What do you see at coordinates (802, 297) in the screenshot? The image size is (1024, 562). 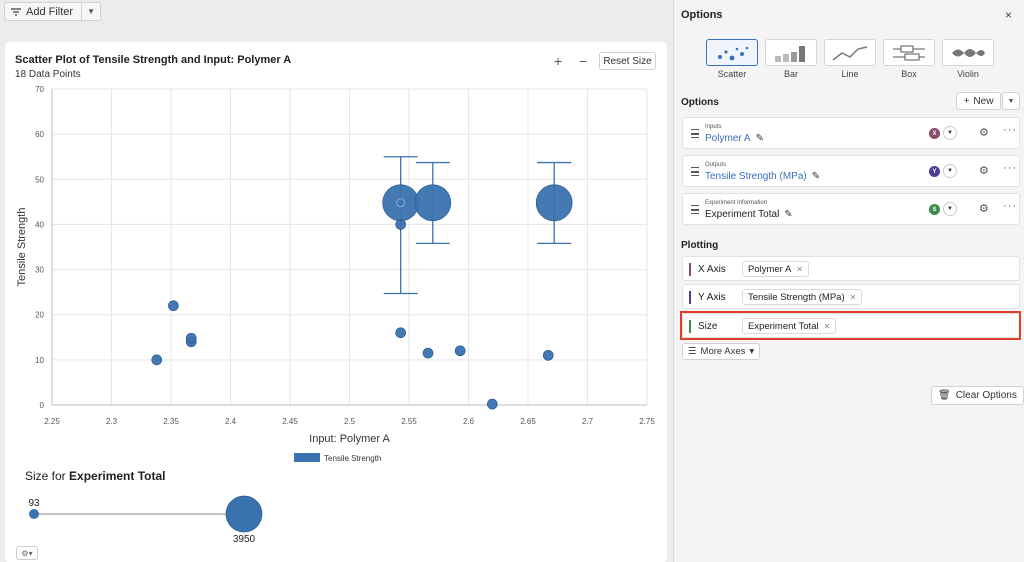 I see `plot-row-tag: Tensile Strength (MPa) ✕` at bounding box center [802, 297].